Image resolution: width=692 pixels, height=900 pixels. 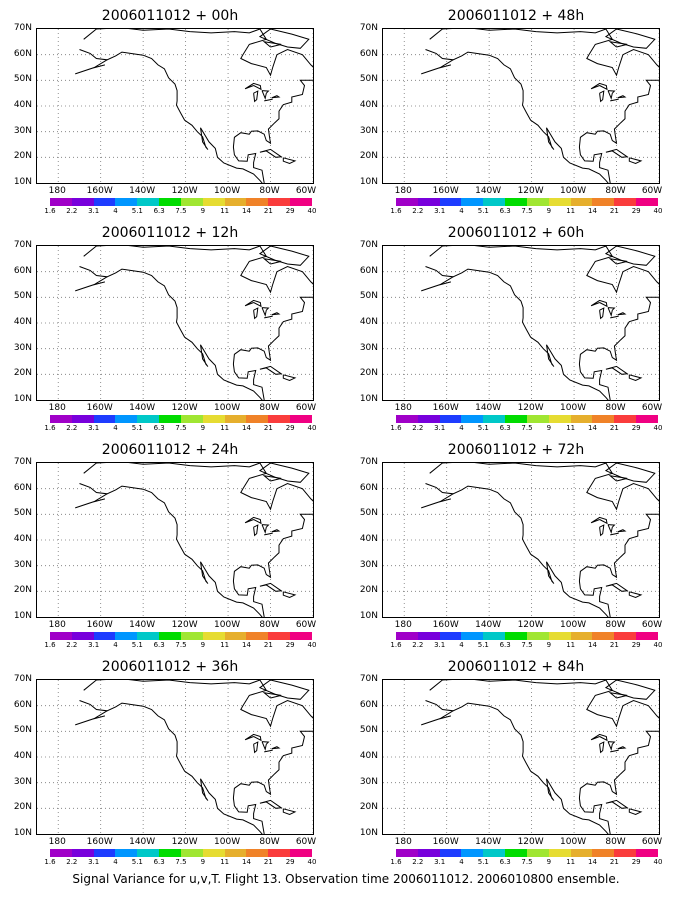 What do you see at coordinates (521, 106) in the screenshot?
I see `map-svg` at bounding box center [521, 106].